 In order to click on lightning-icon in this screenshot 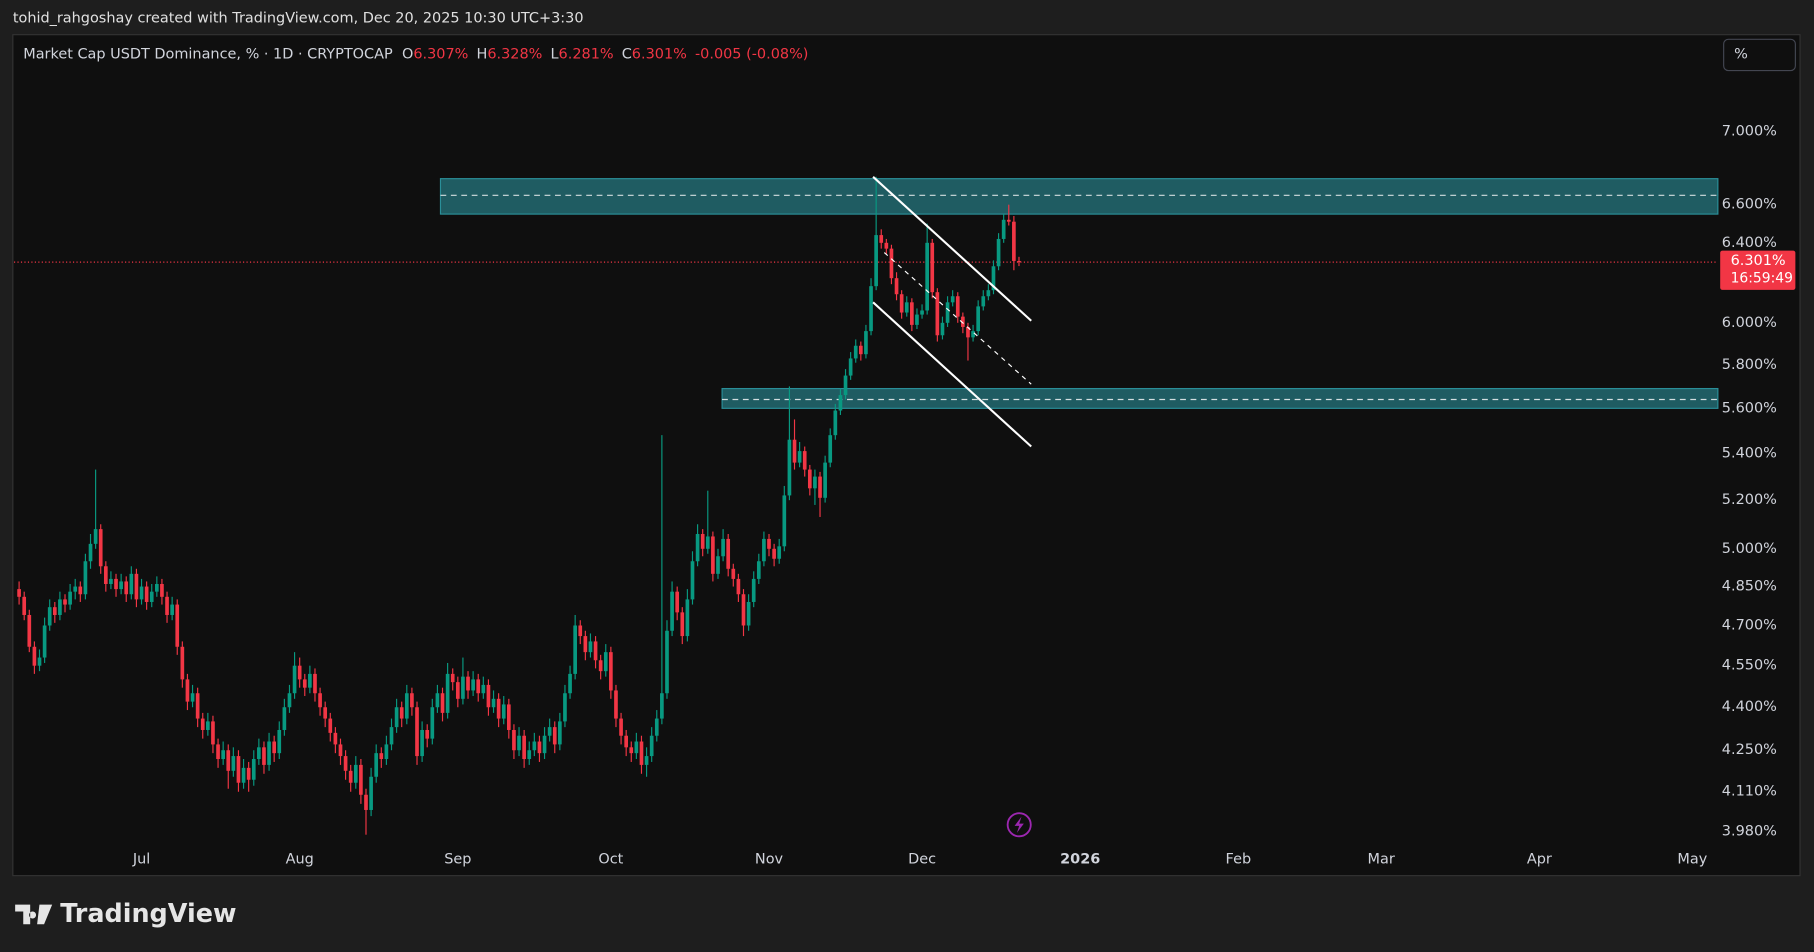, I will do `click(1019, 825)`.